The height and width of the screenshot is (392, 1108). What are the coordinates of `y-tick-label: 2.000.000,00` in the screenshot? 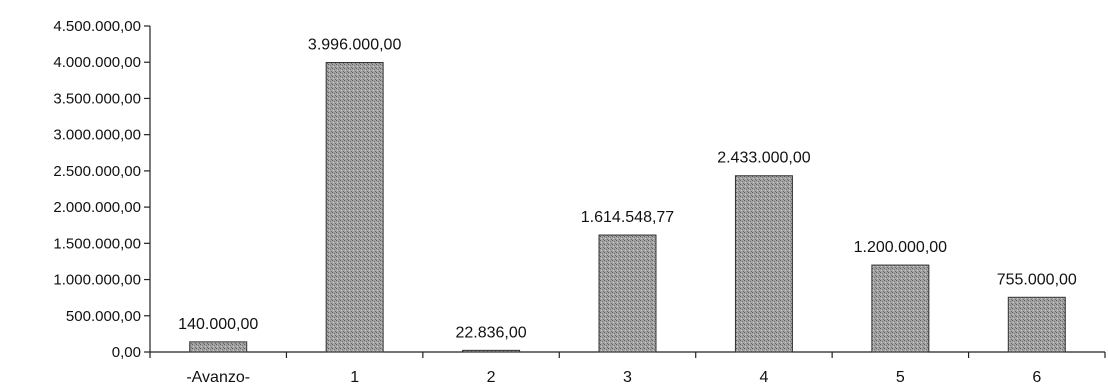 It's located at (97, 207).